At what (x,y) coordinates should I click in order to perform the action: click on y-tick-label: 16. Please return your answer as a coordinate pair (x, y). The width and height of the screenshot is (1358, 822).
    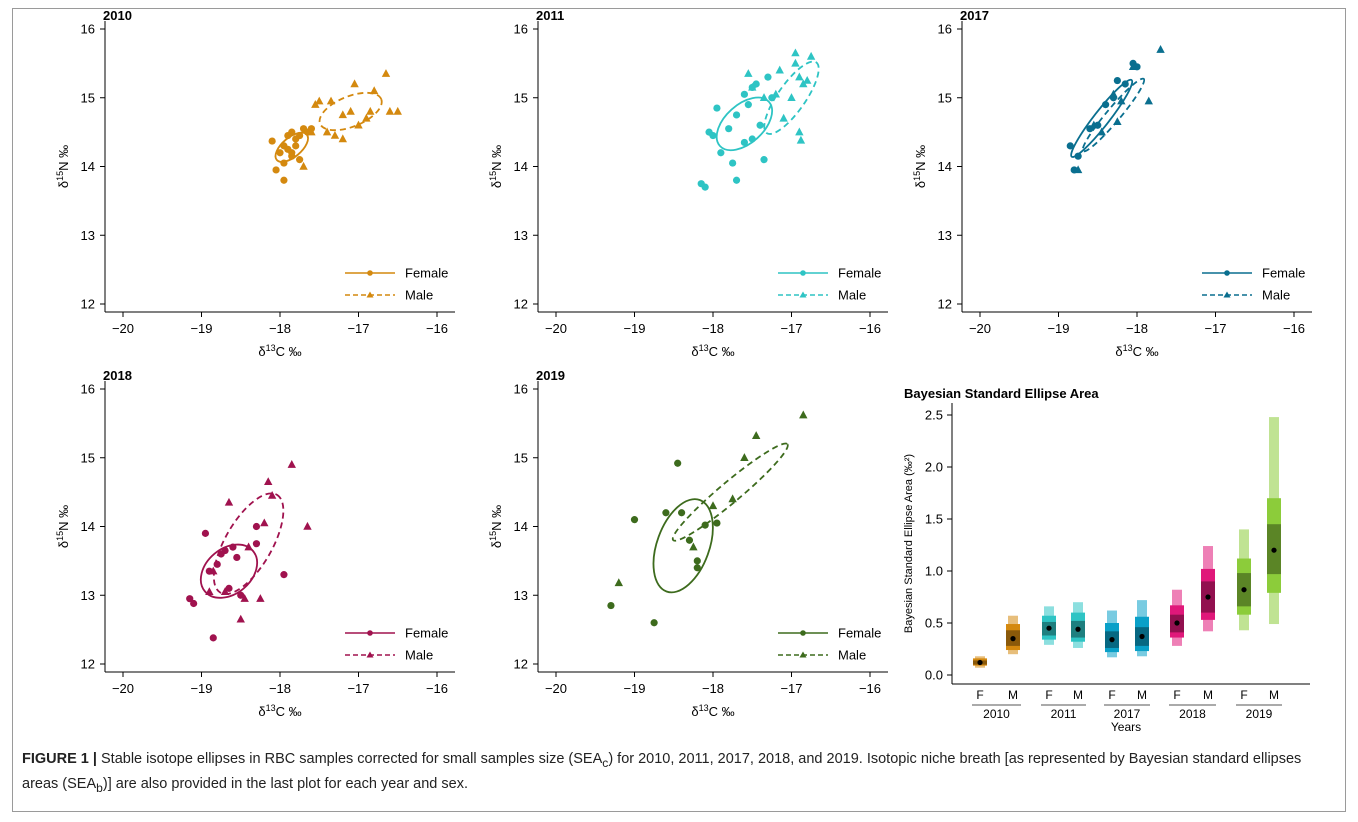
    Looking at the image, I should click on (521, 389).